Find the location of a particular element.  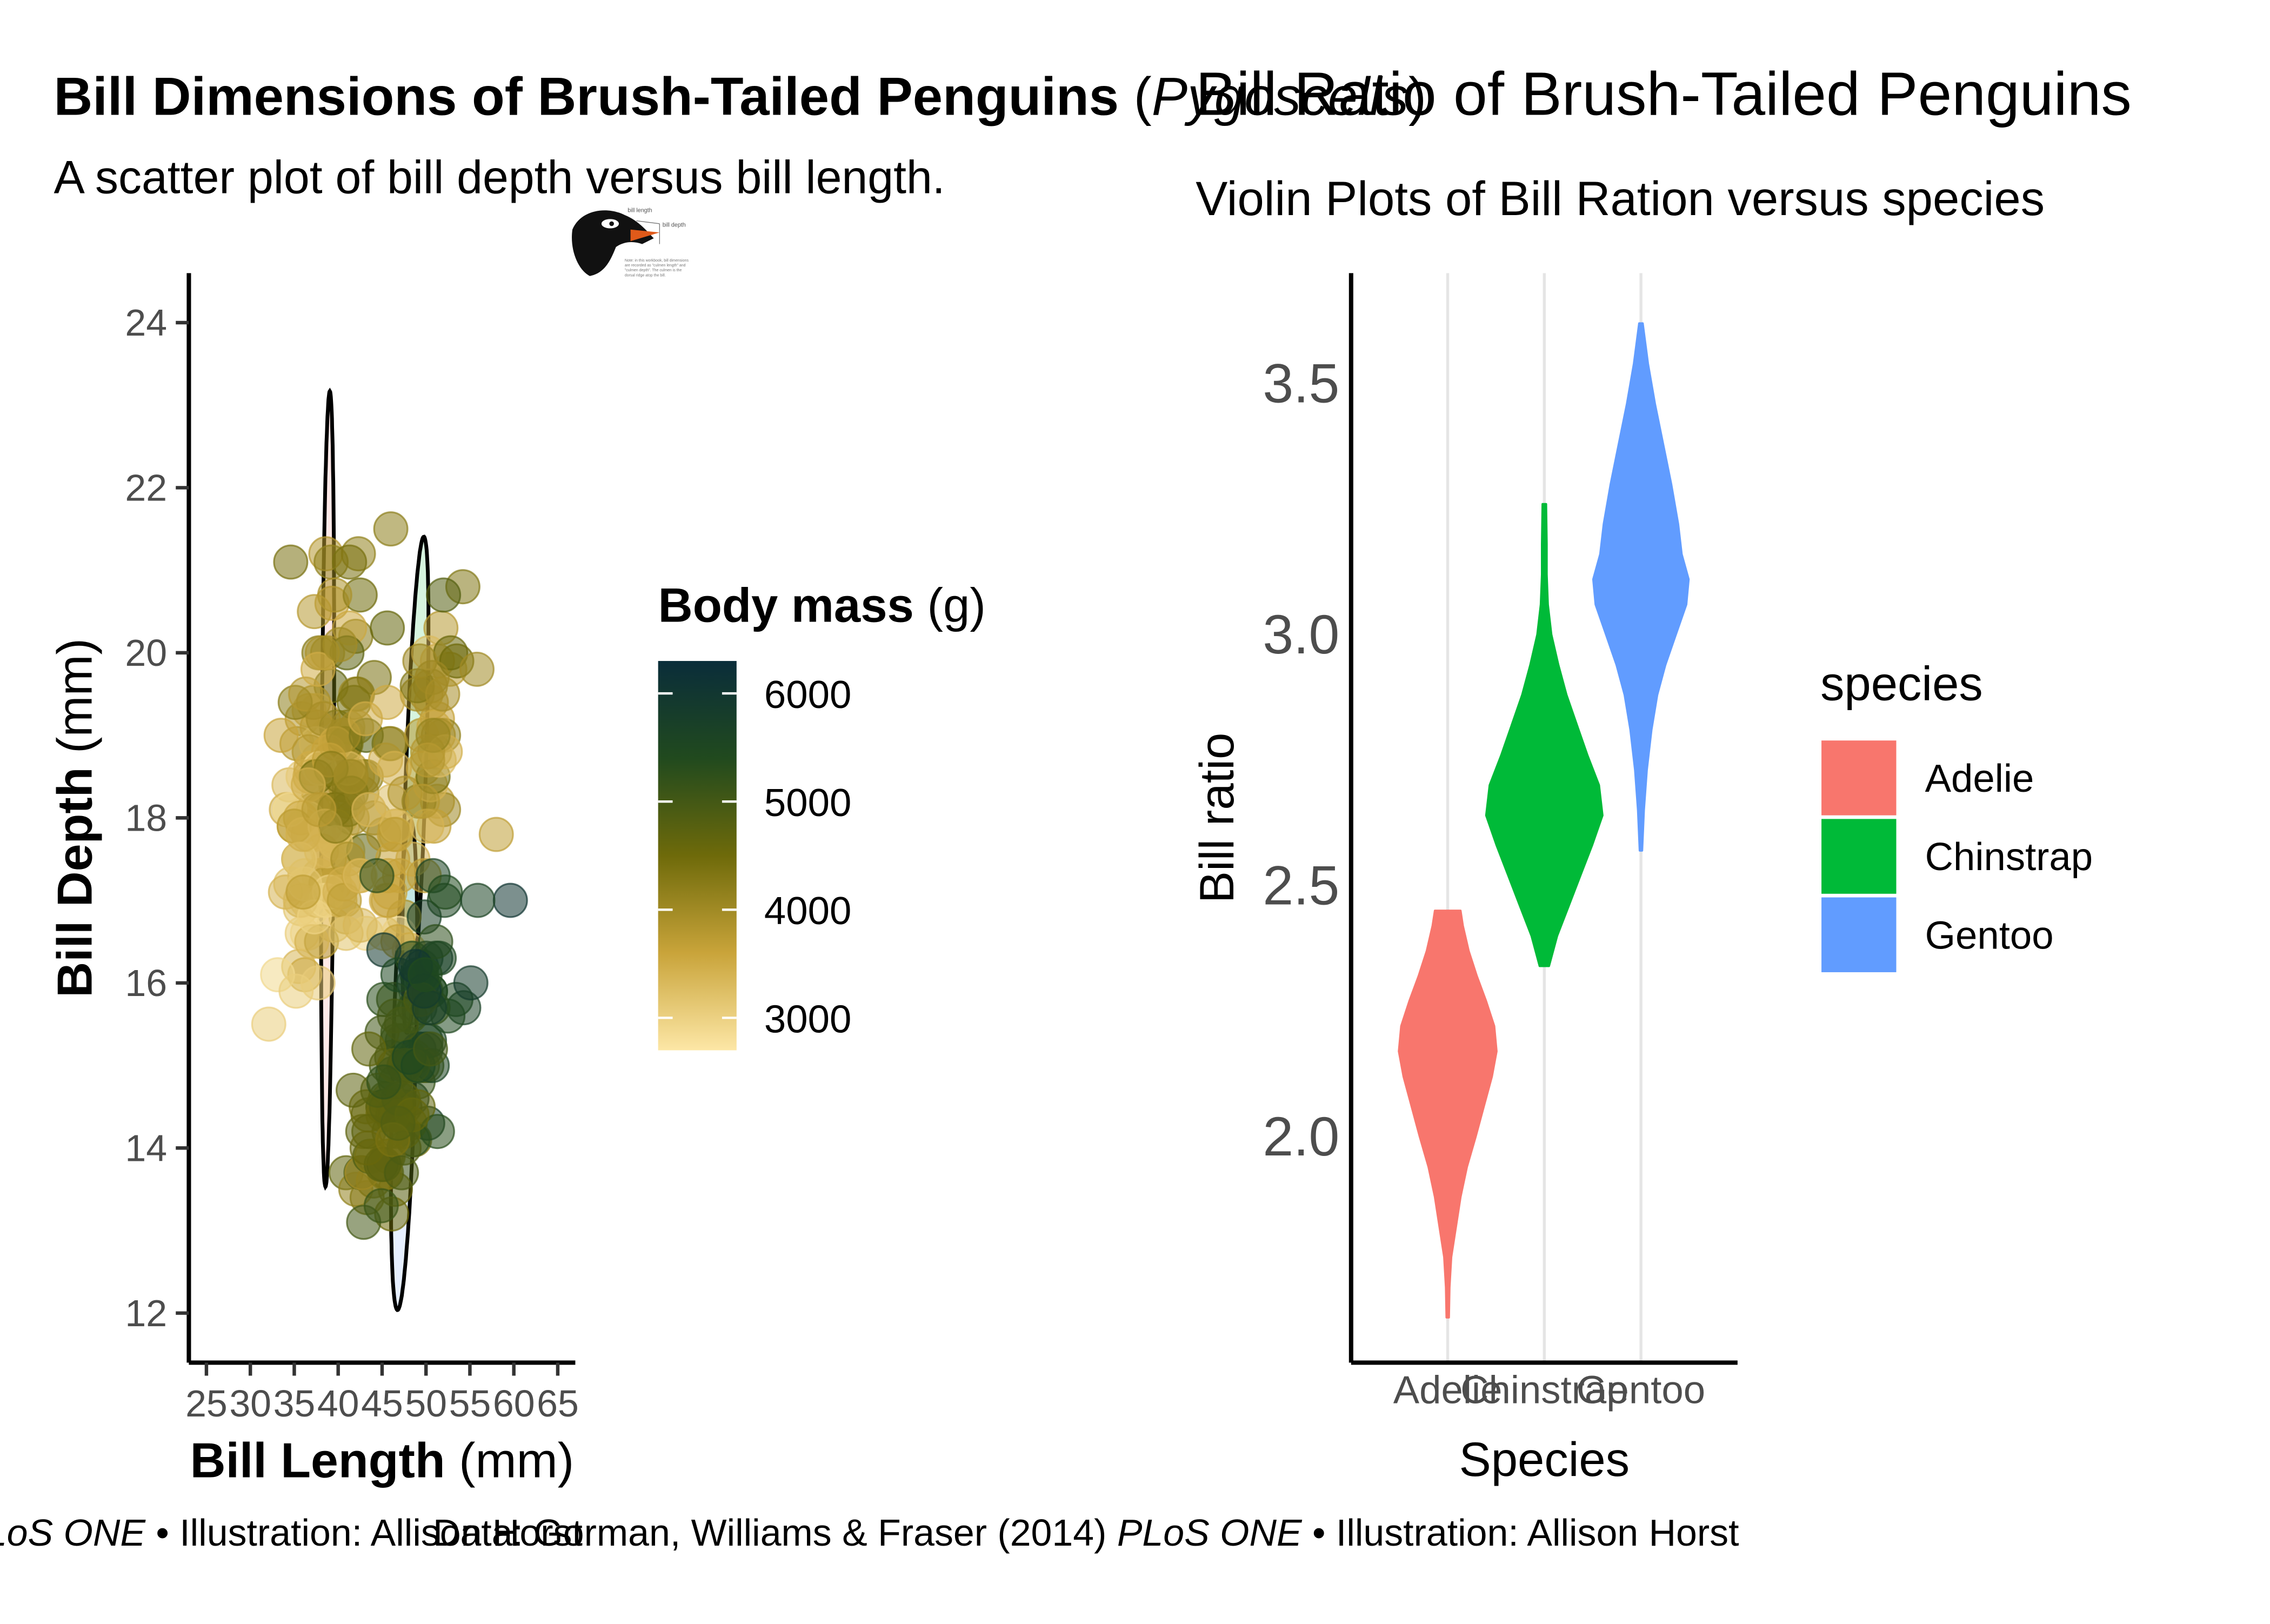

scatter-points is located at coordinates (389, 875).